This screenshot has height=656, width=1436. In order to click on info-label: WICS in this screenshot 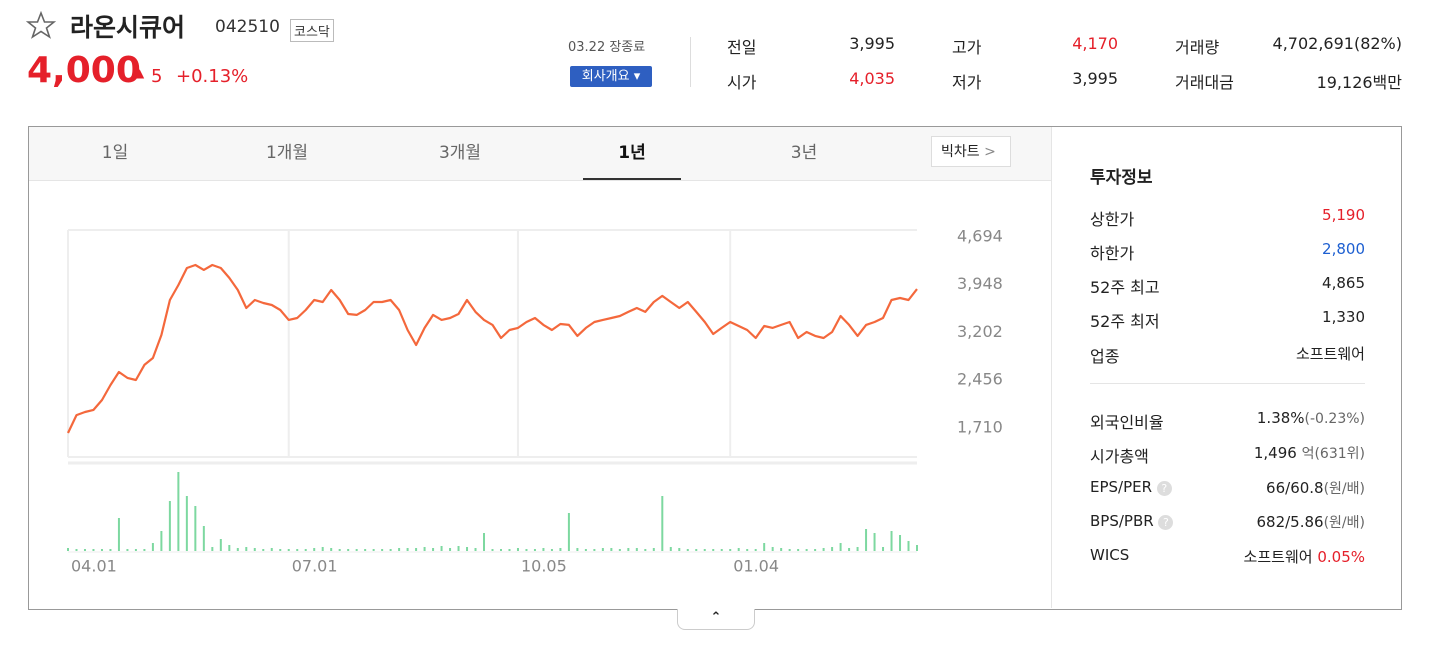, I will do `click(1110, 555)`.